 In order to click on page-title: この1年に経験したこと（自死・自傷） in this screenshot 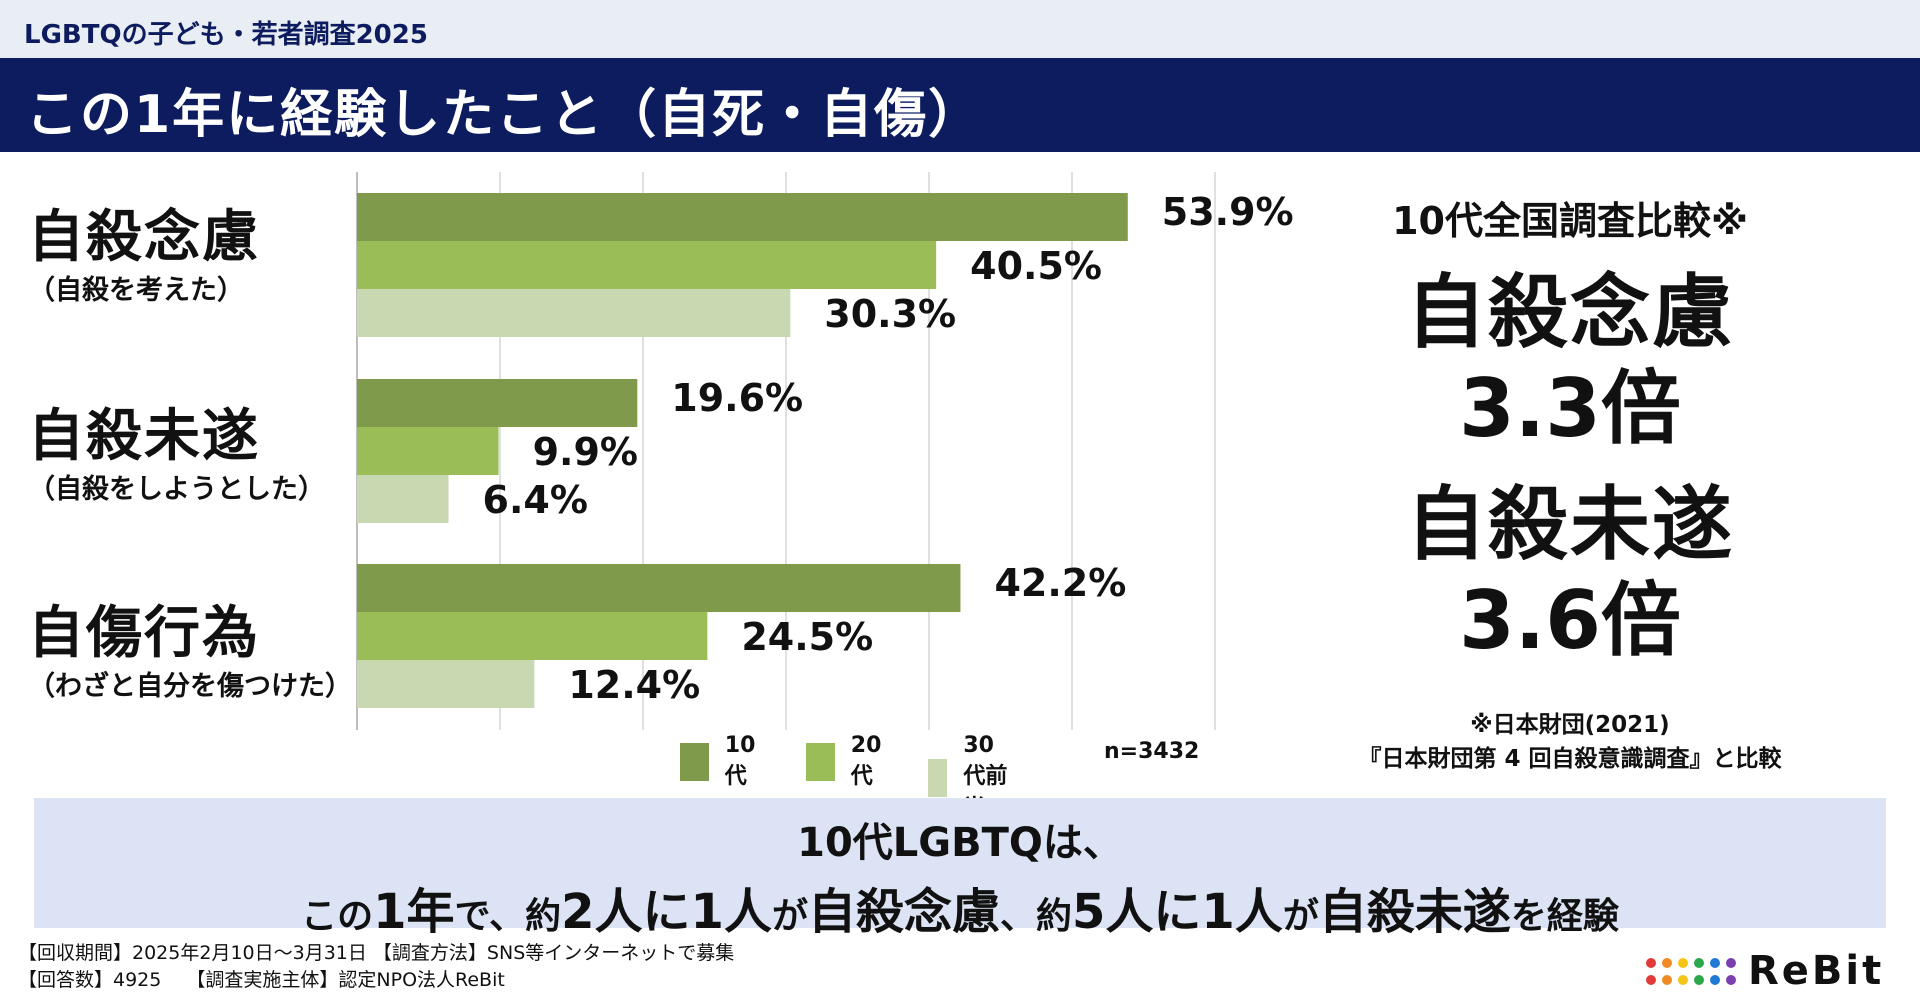, I will do `click(504, 115)`.